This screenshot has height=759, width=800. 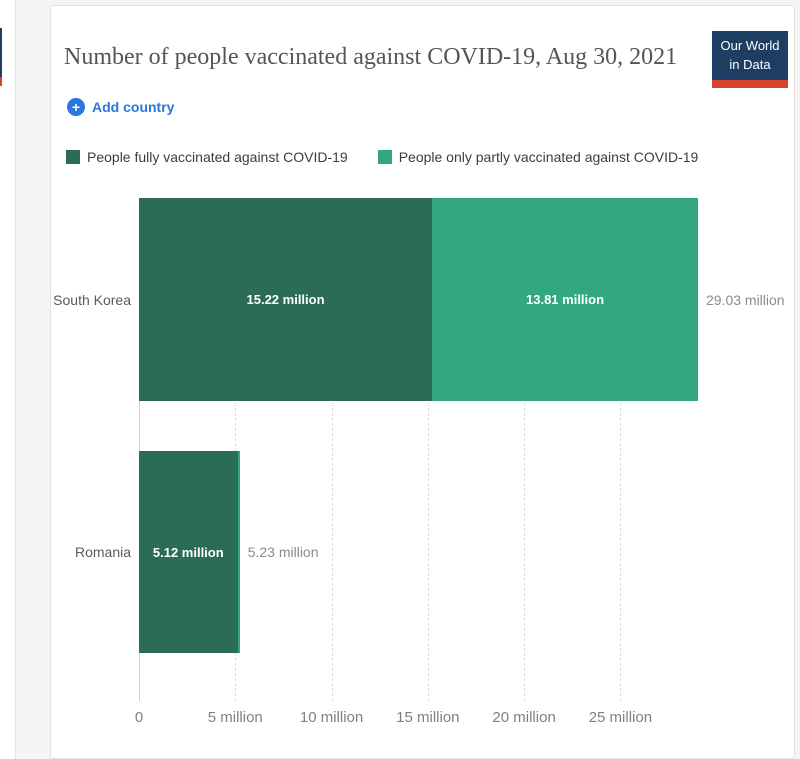 What do you see at coordinates (139, 717) in the screenshot?
I see `x-tick-label: 0` at bounding box center [139, 717].